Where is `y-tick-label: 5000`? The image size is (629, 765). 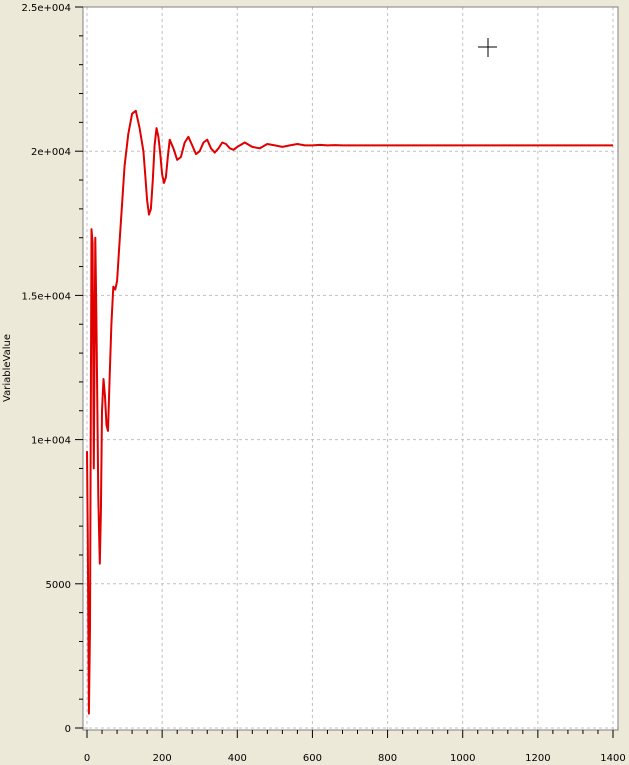 y-tick-label: 5000 is located at coordinates (58, 585).